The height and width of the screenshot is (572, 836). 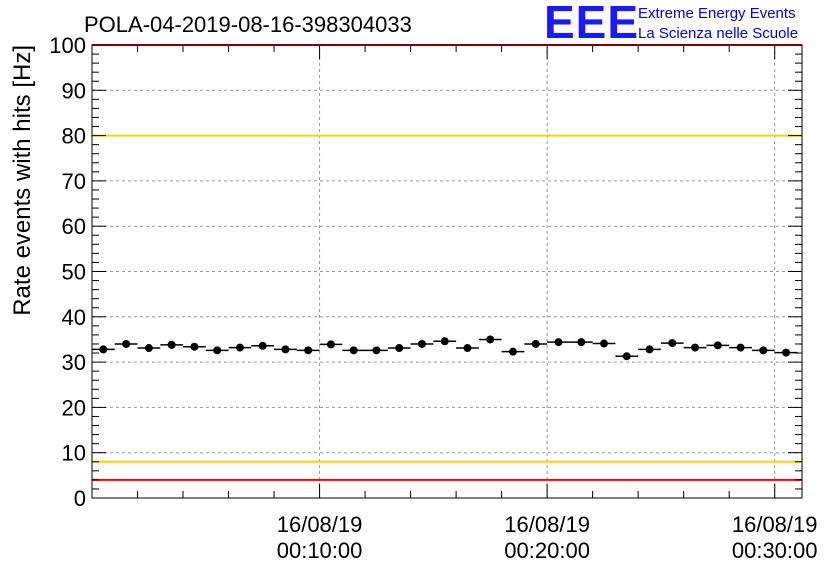 What do you see at coordinates (74, 317) in the screenshot?
I see `y-tick-label: 40` at bounding box center [74, 317].